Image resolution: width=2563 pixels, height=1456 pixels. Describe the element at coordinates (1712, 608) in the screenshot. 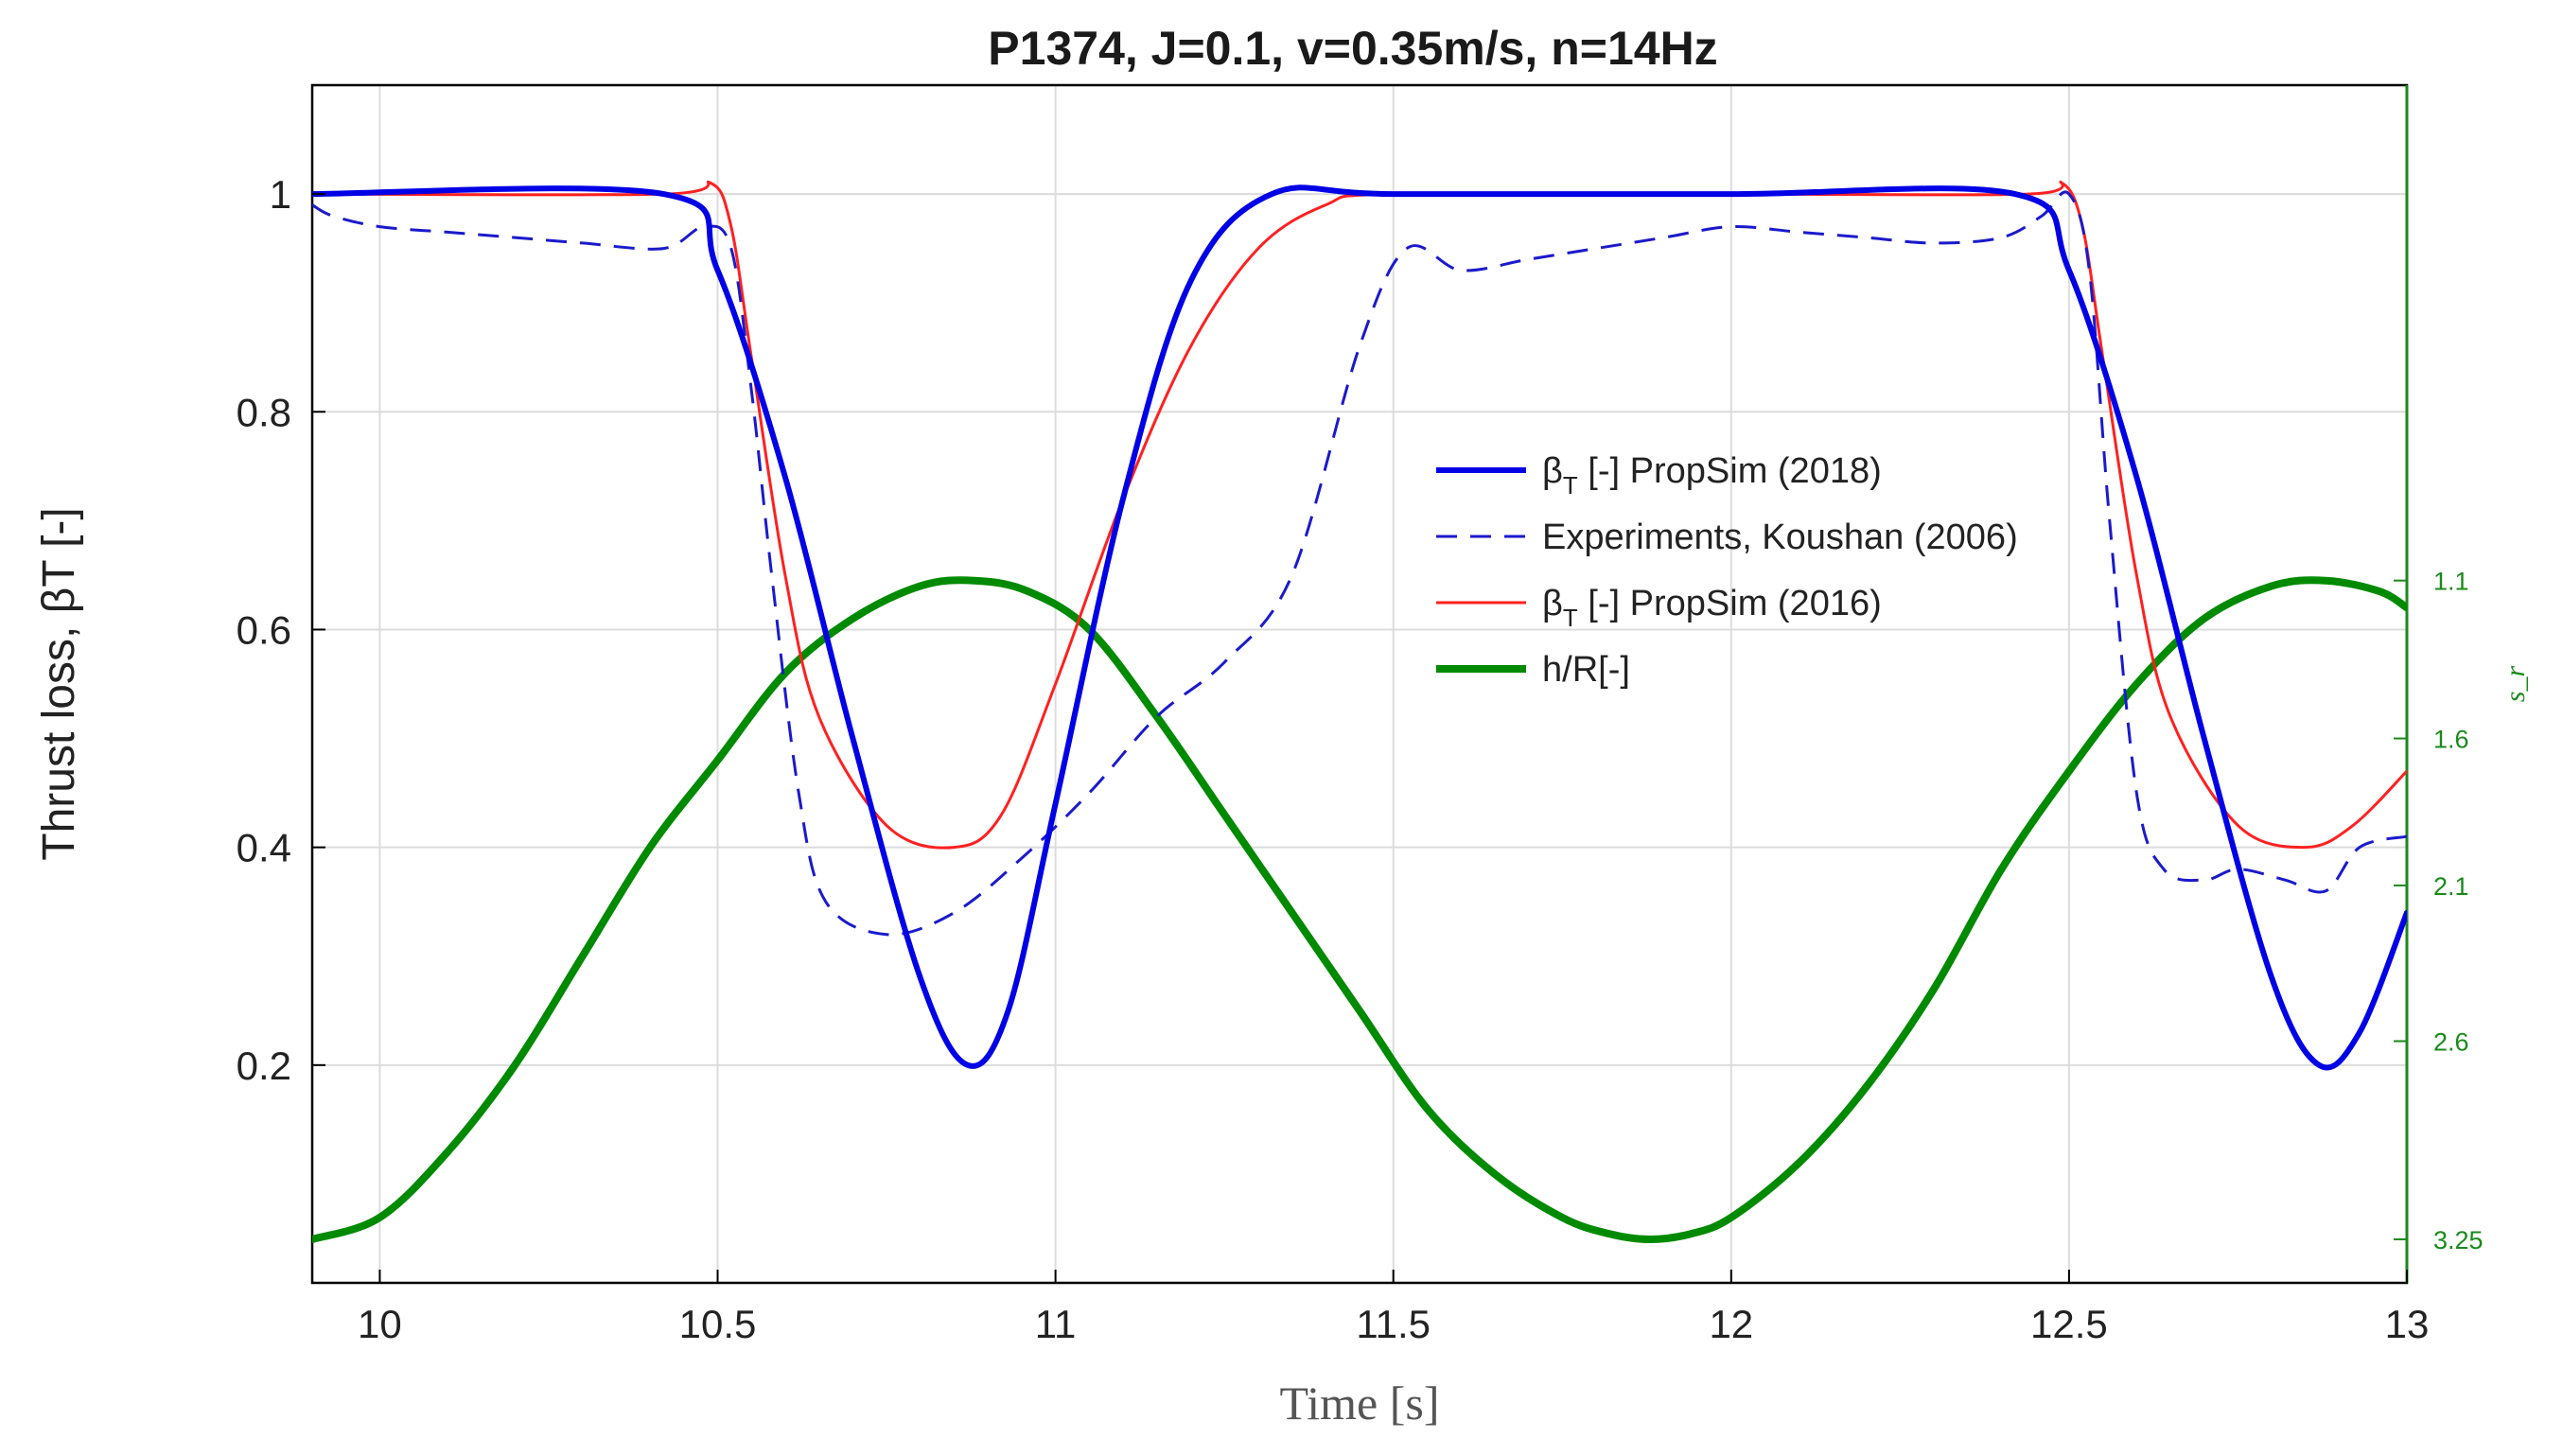

I see `legend-label: βT [-] PropSim (2016)` at that location.